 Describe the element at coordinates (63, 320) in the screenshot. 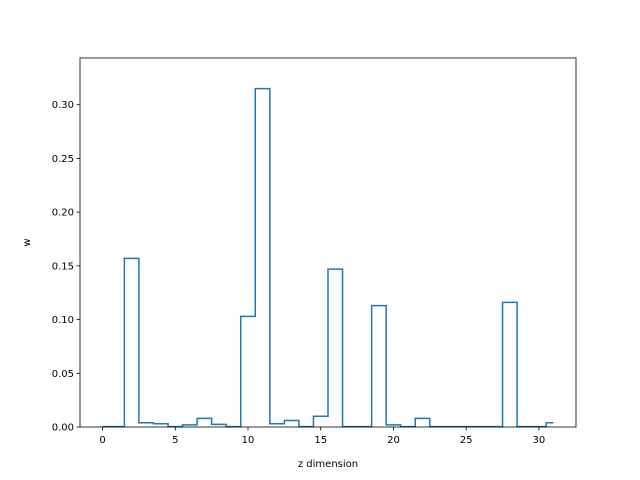

I see `y-tick-label: 0.10` at that location.